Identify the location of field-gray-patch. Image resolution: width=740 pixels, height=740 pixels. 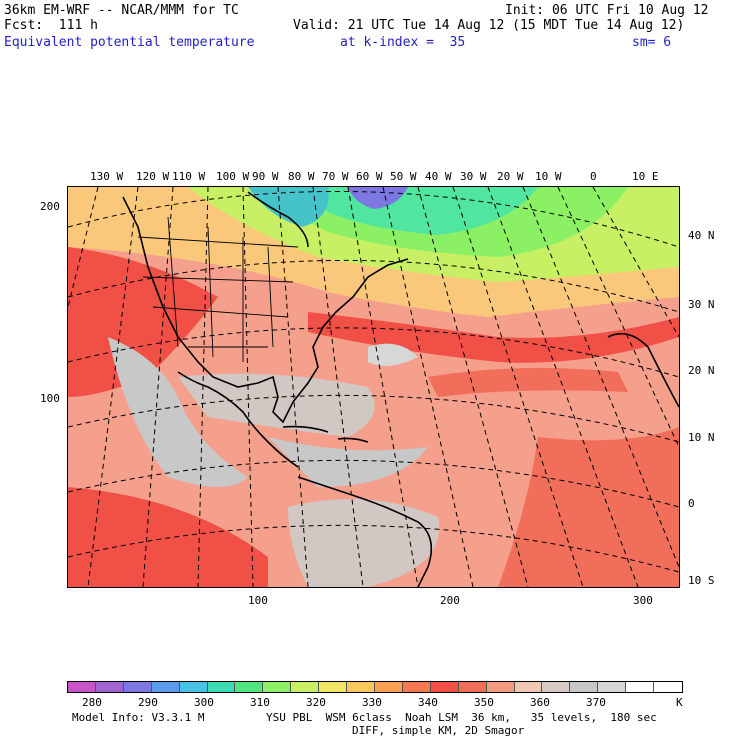
(393, 354).